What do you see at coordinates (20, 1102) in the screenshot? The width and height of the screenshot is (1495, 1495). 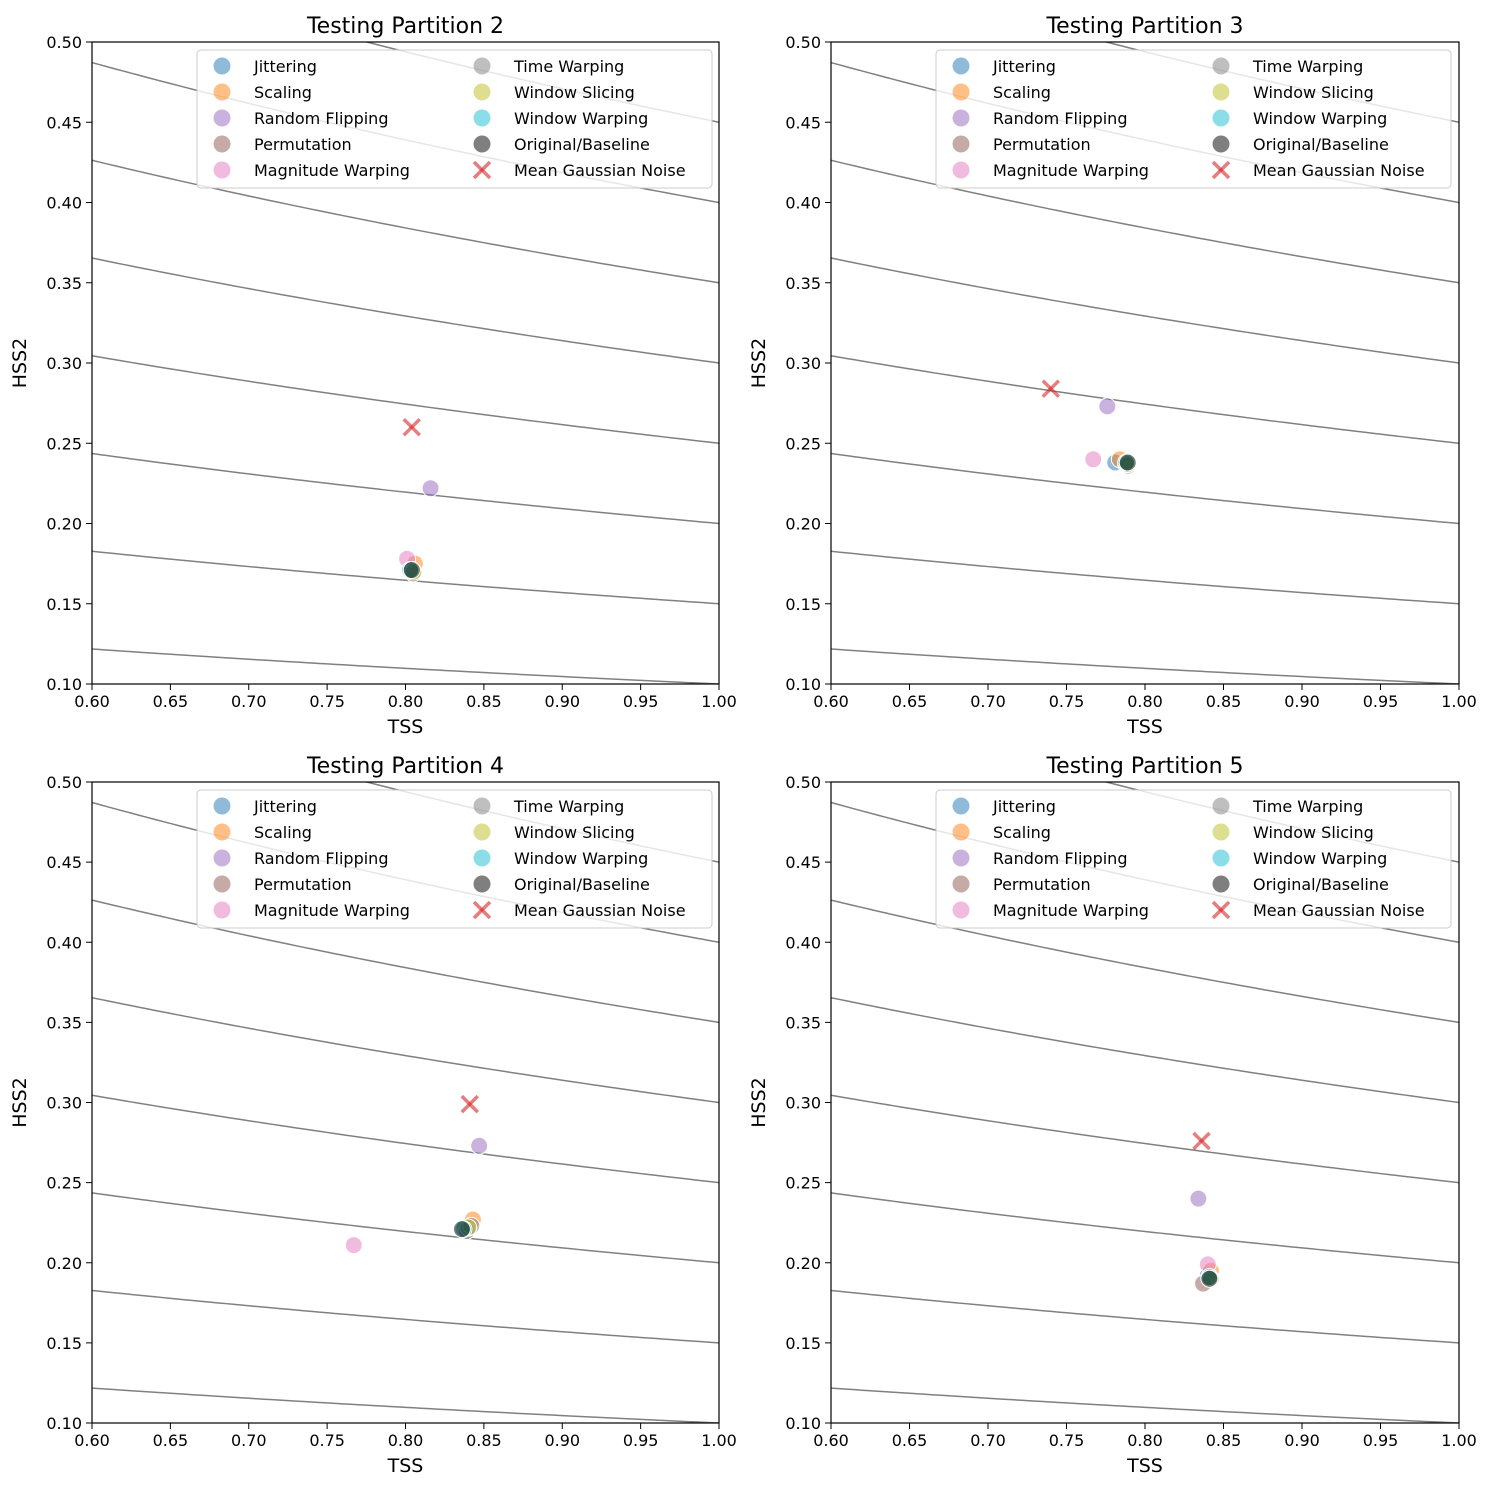 I see `y-axis-label: HSS2` at bounding box center [20, 1102].